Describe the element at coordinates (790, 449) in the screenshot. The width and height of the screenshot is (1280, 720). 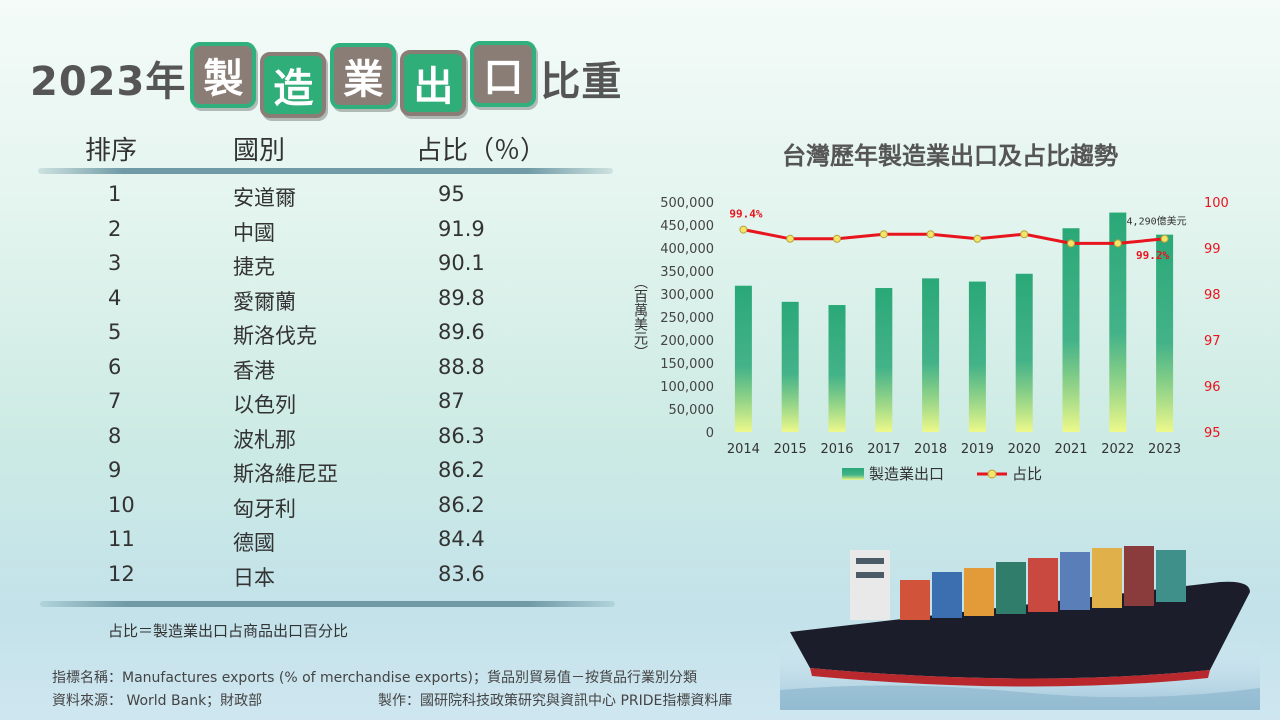
I see `x-tick-label: 2015` at that location.